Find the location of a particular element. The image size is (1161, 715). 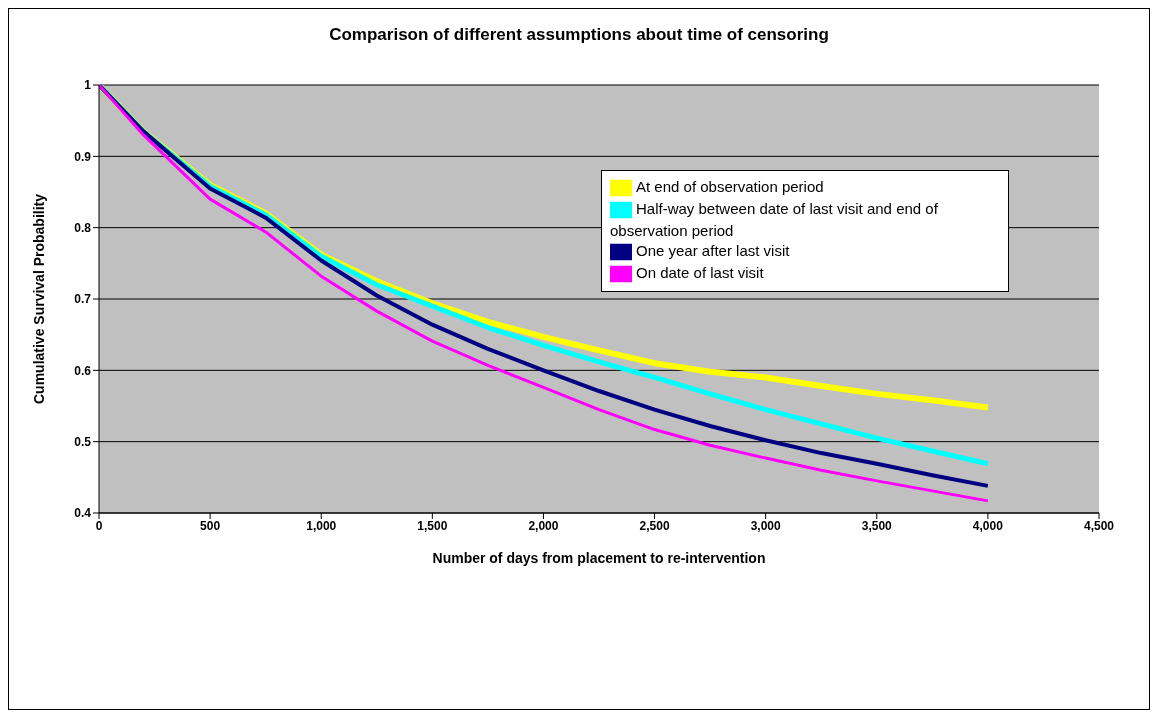

x-axis-title: Number of days from placement to re-intervention is located at coordinates (599, 558).